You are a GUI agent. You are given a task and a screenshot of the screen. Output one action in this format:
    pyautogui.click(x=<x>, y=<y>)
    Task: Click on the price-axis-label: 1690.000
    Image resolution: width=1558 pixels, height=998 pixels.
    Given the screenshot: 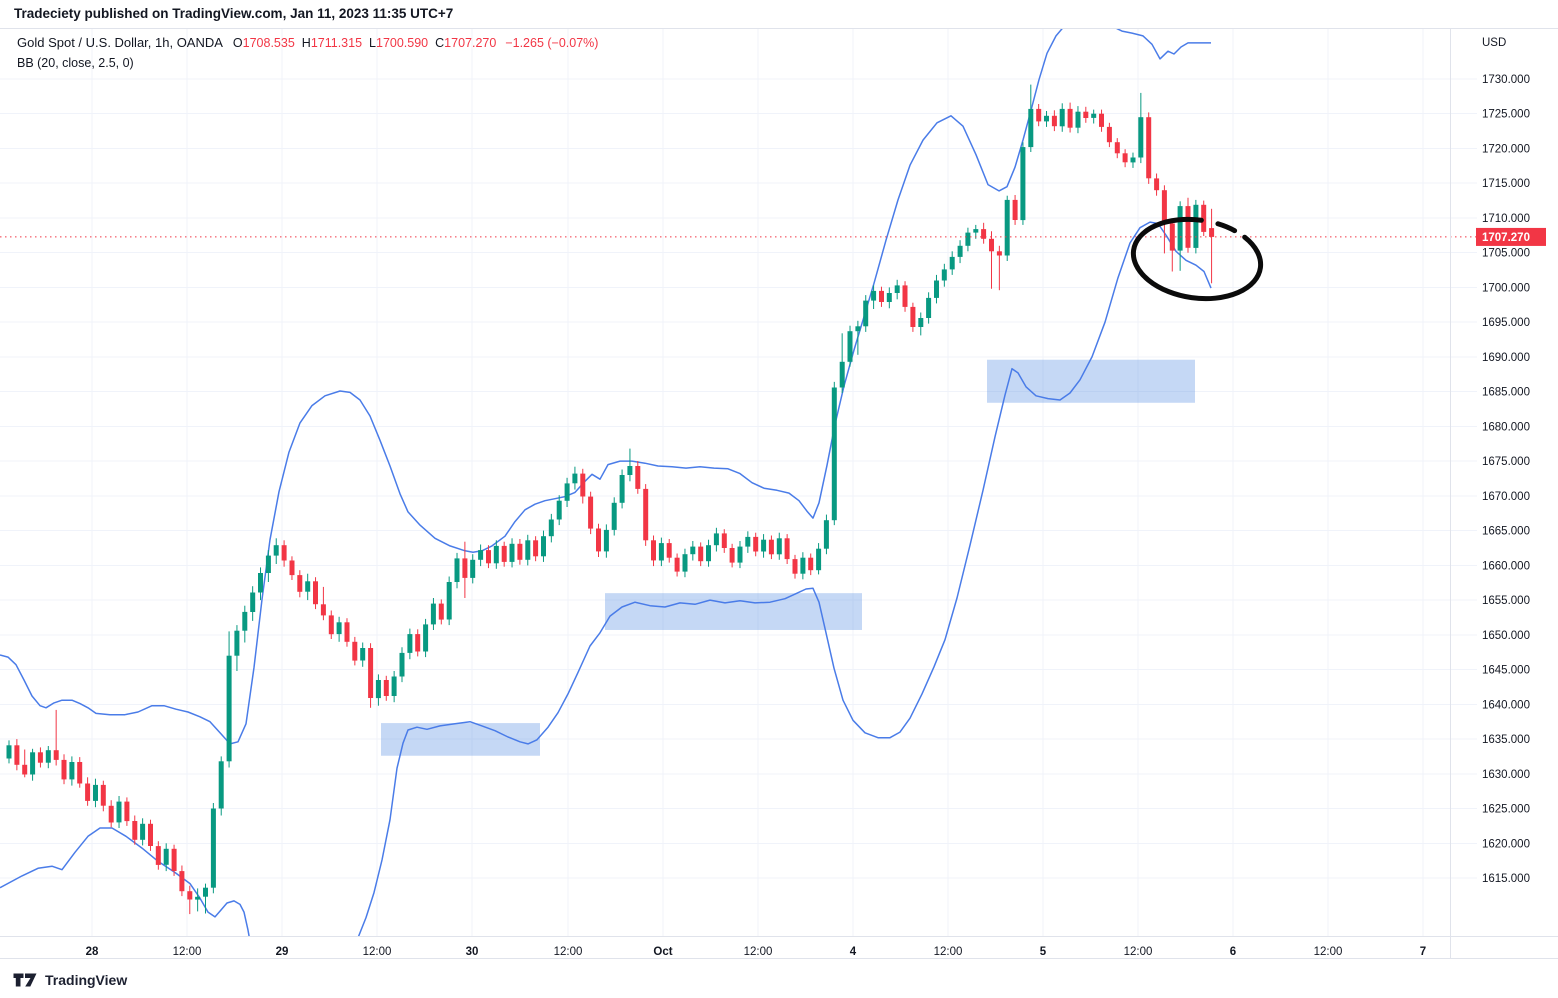 What is the action you would take?
    pyautogui.click(x=1506, y=358)
    